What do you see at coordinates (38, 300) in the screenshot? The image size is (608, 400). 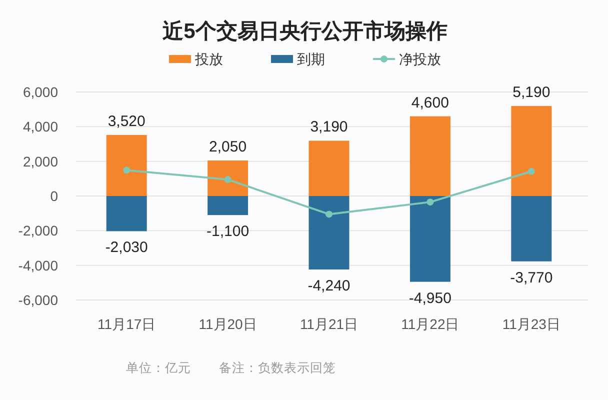 I see `y-tick-label: -6,000` at bounding box center [38, 300].